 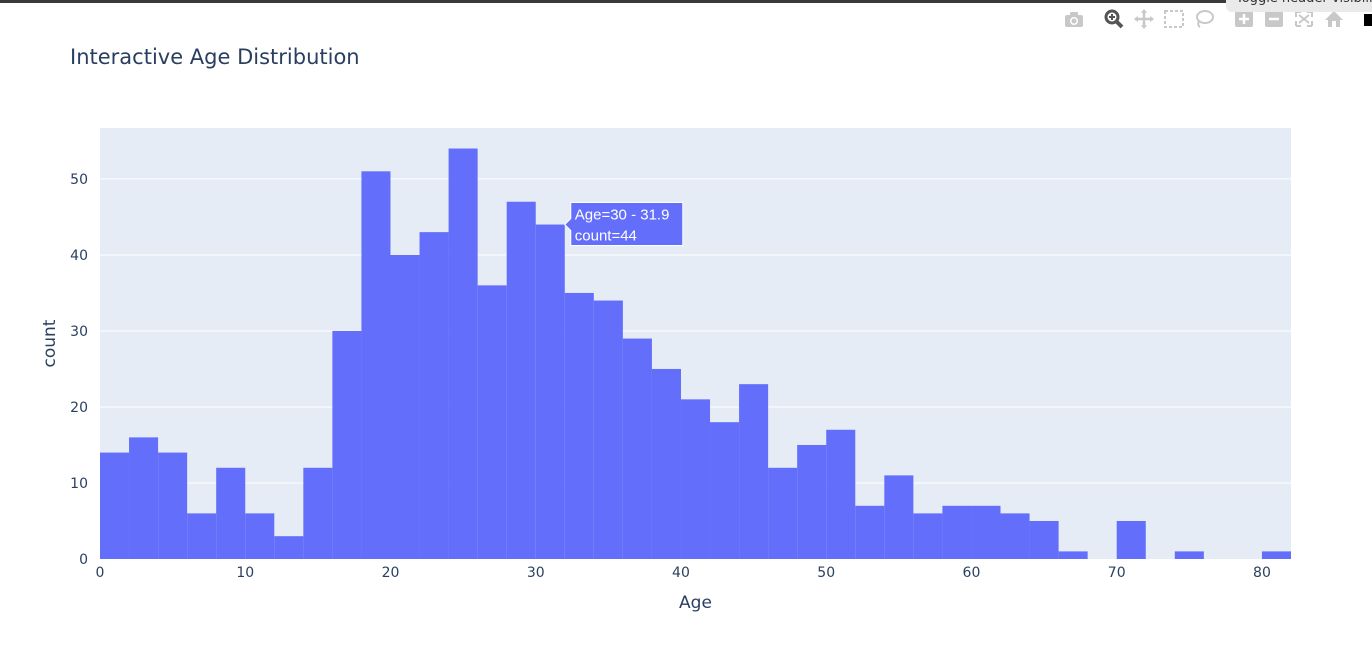 What do you see at coordinates (606, 236) in the screenshot?
I see `hover-label-line2: count=44` at bounding box center [606, 236].